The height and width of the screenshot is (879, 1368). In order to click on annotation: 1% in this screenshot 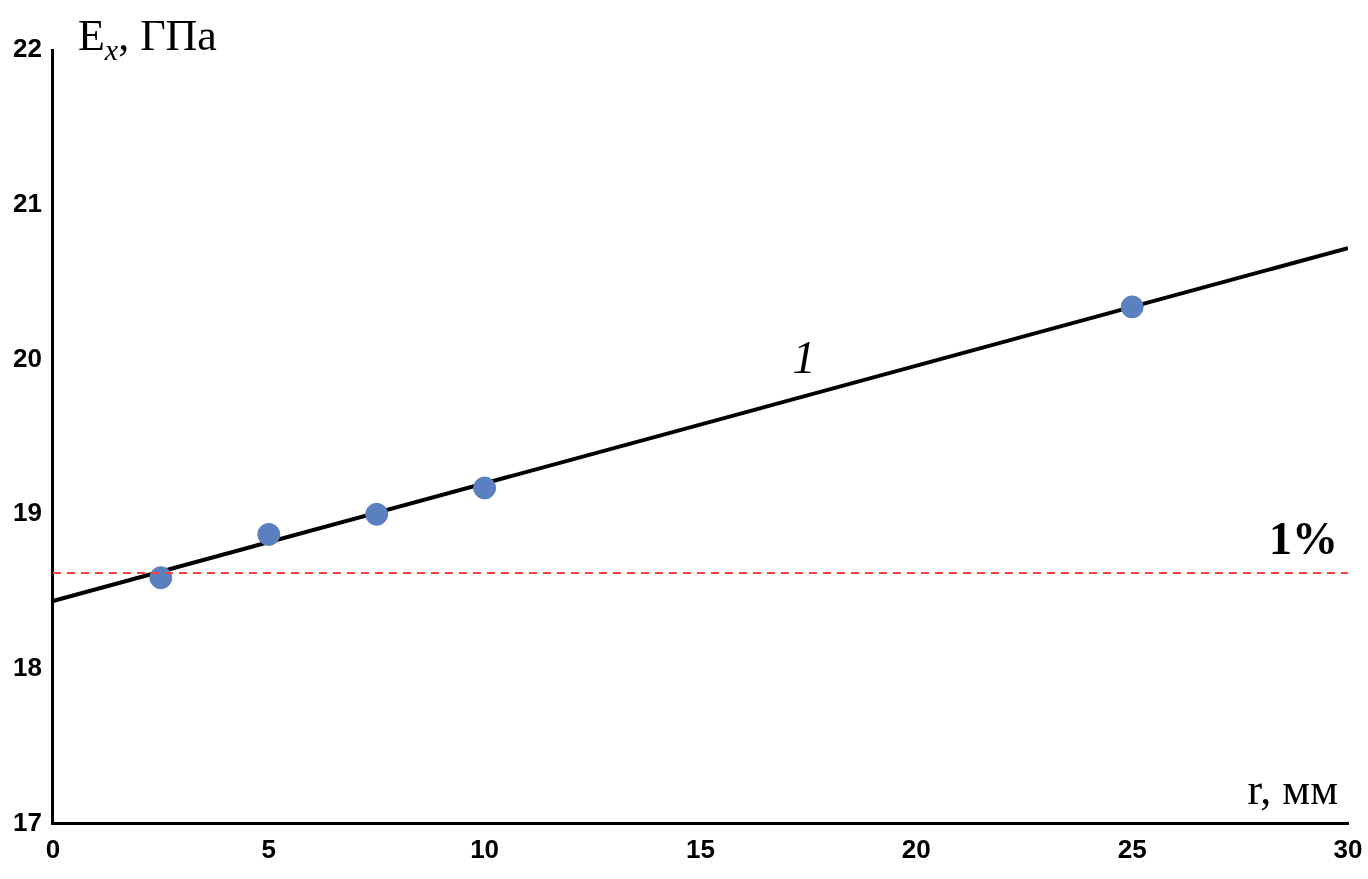, I will do `click(1303, 538)`.